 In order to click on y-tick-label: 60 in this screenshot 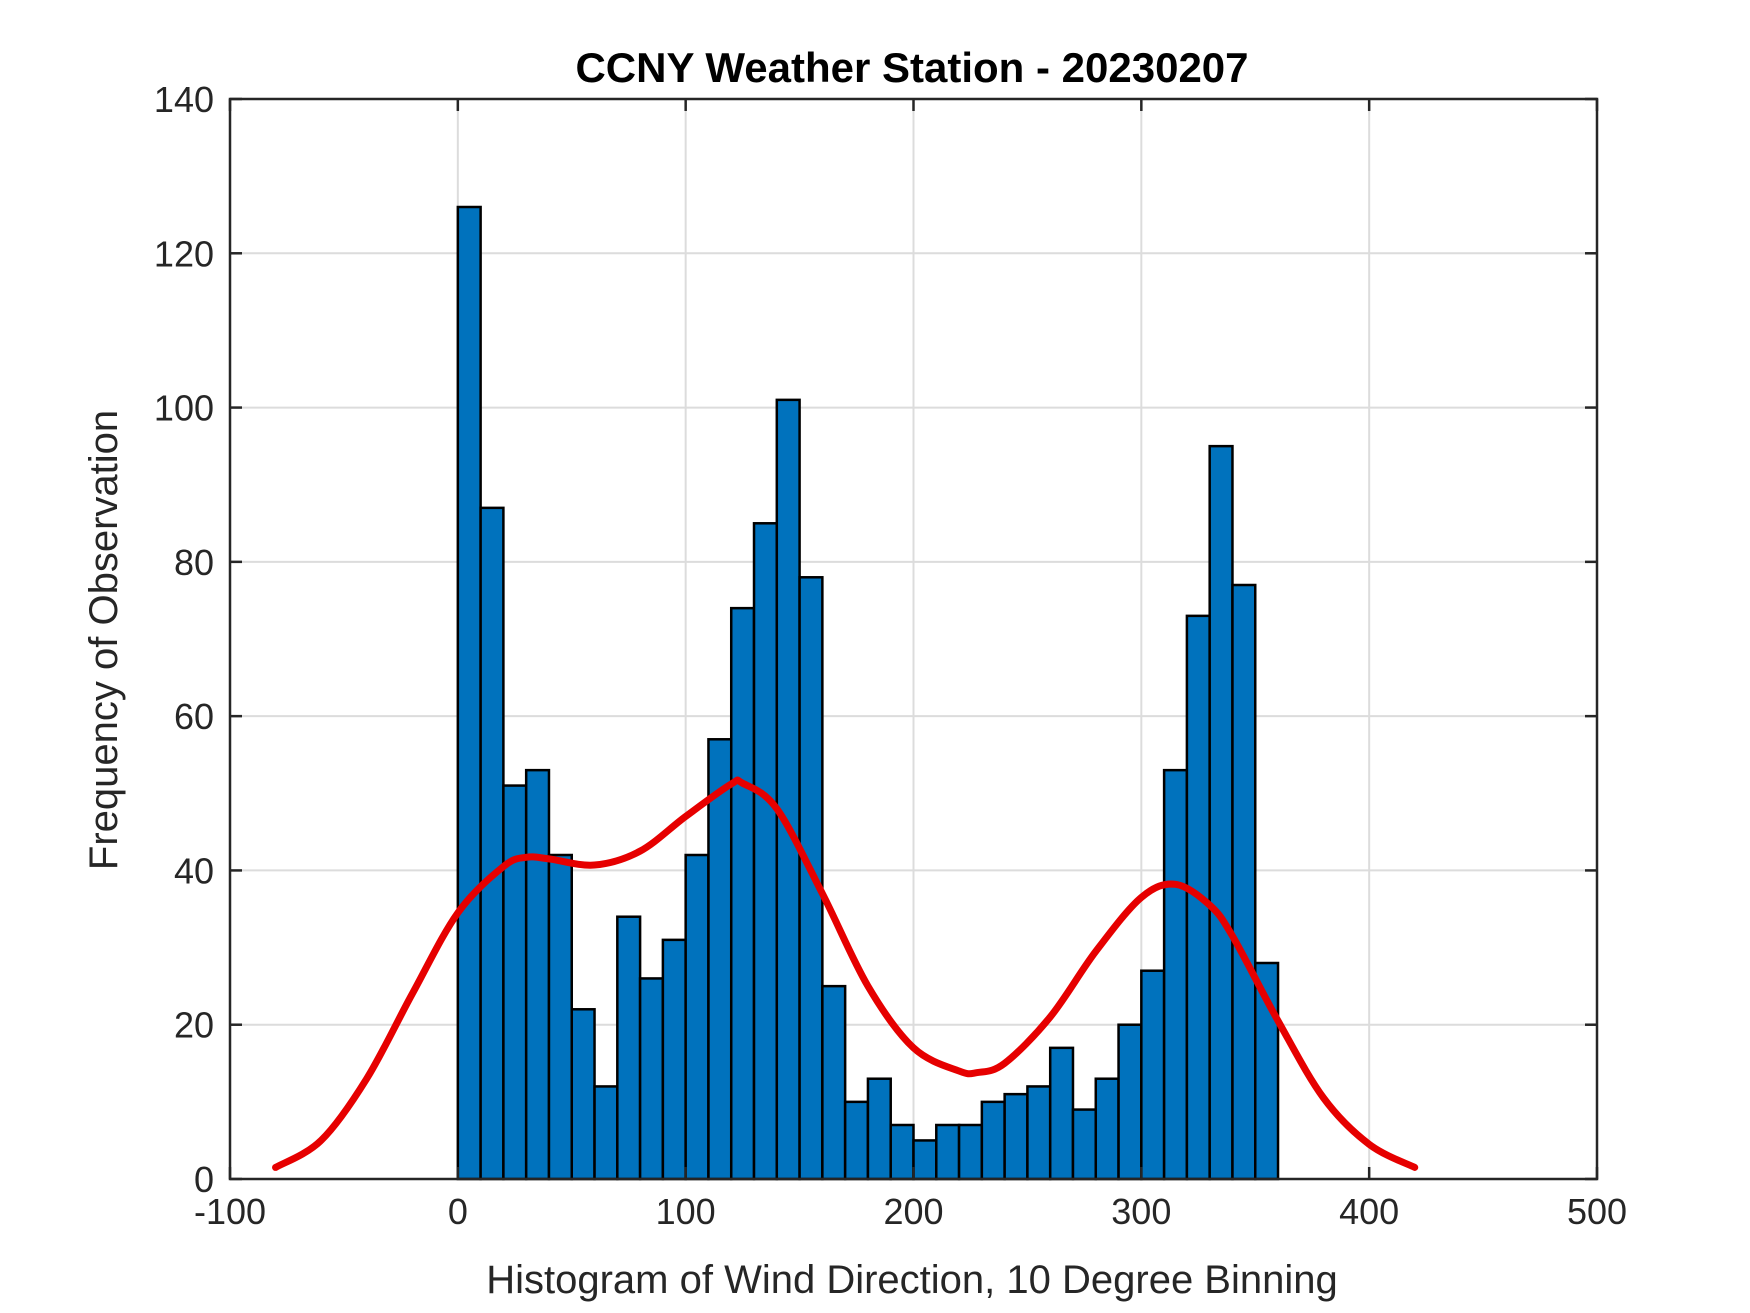, I will do `click(194, 716)`.